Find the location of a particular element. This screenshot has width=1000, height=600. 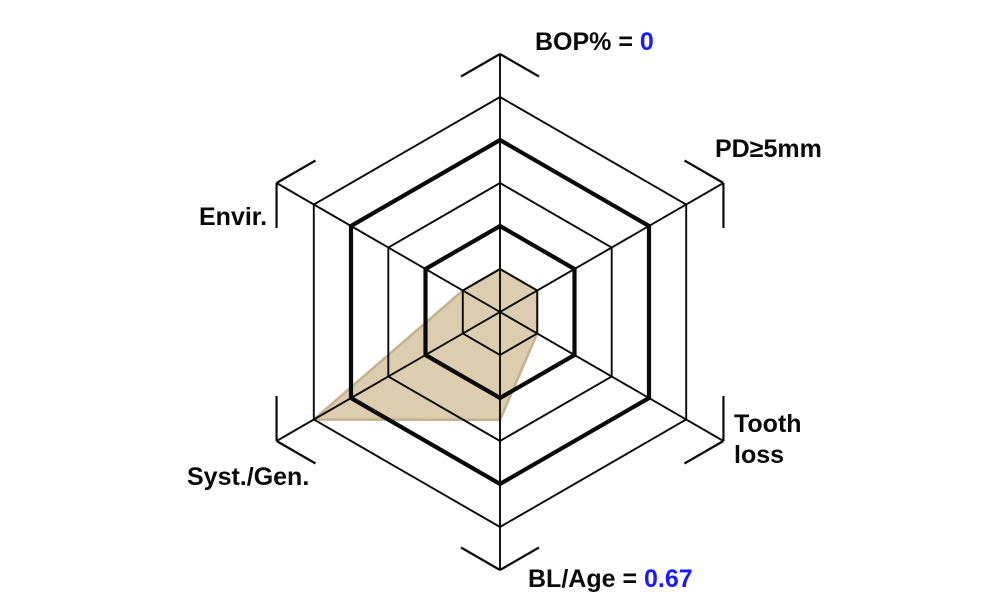

axis-label-pd: PD≥5mm is located at coordinates (768, 149).